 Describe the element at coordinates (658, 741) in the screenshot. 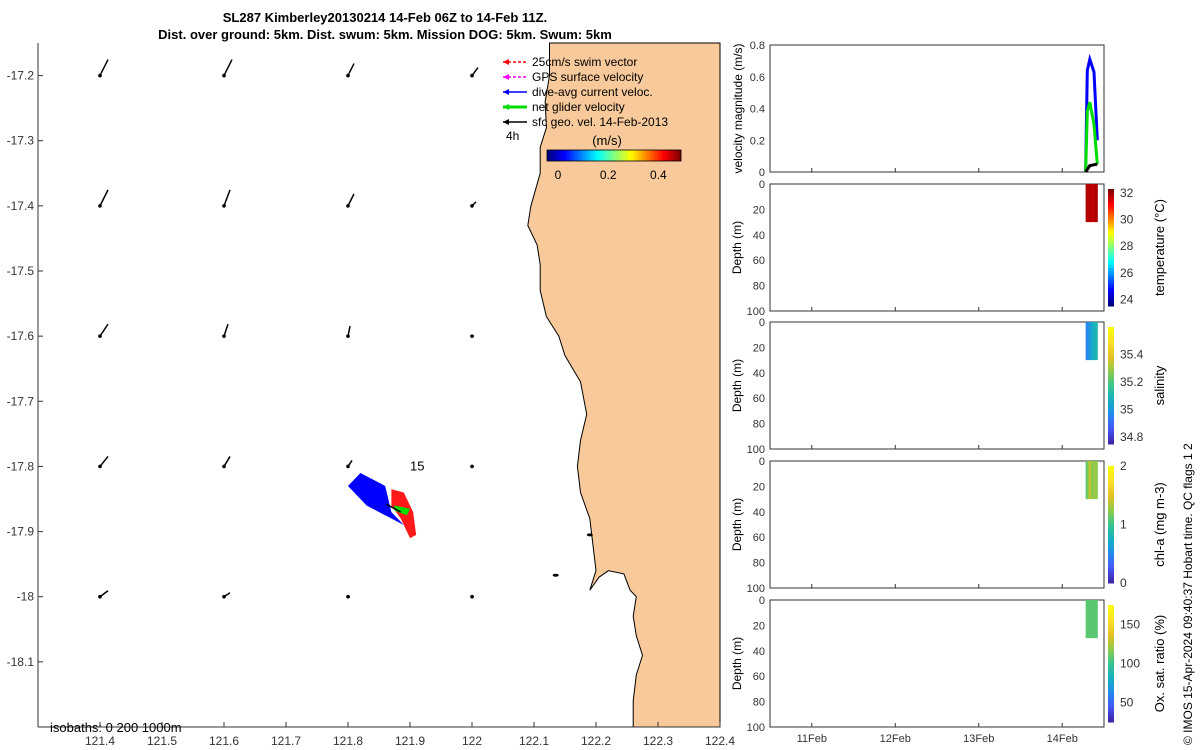

I see `map-x-tick-label: 122.3` at that location.